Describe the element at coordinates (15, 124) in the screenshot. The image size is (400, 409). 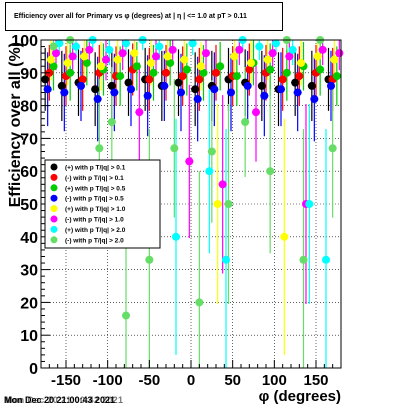
I see `y-axis-label: Efficiency over all (%)` at that location.